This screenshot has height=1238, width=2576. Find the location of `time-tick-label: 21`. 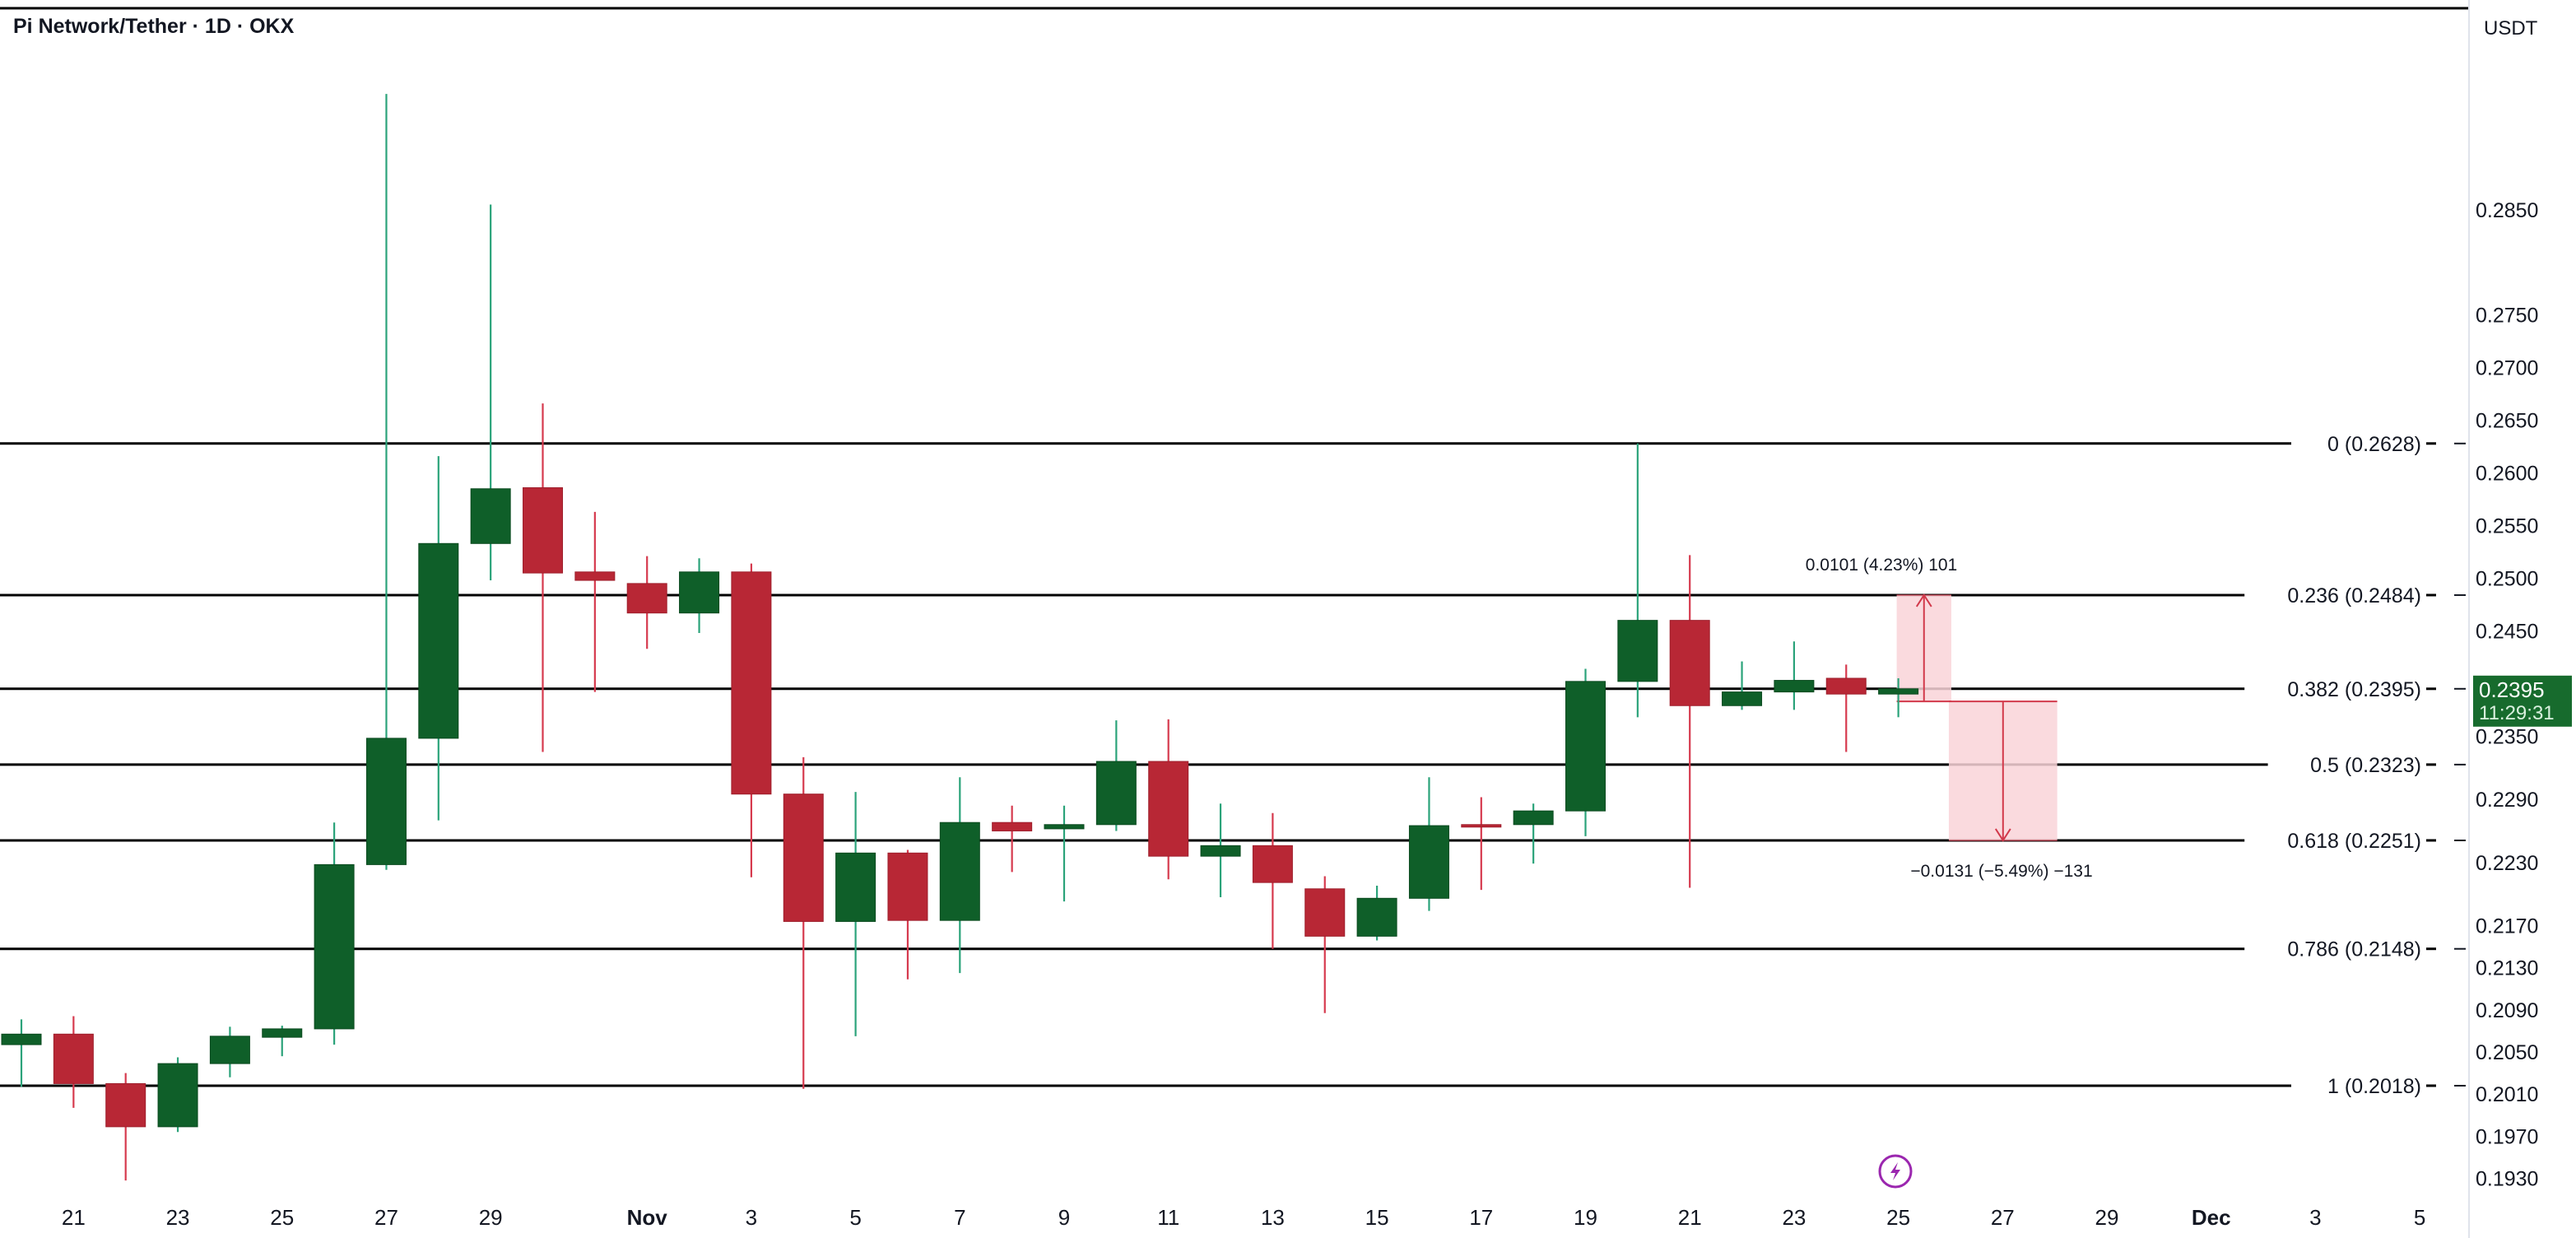

time-tick-label: 21 is located at coordinates (74, 1217).